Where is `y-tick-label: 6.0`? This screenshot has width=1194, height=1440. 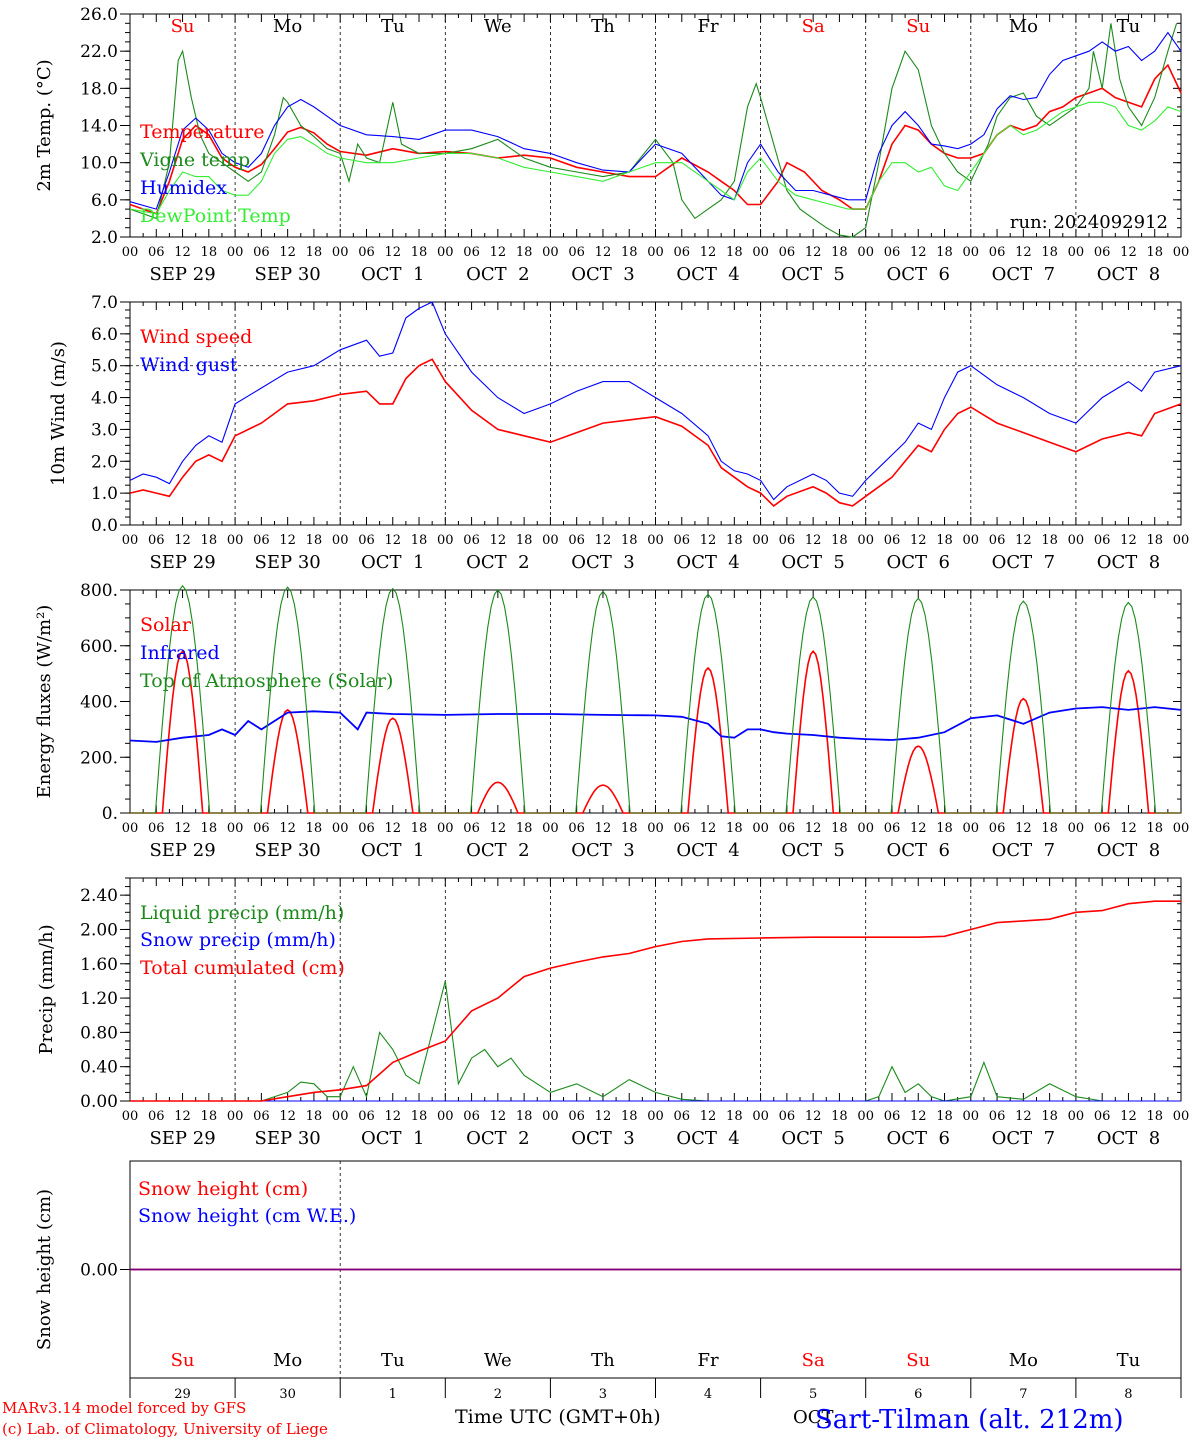
y-tick-label: 6.0 is located at coordinates (104, 201).